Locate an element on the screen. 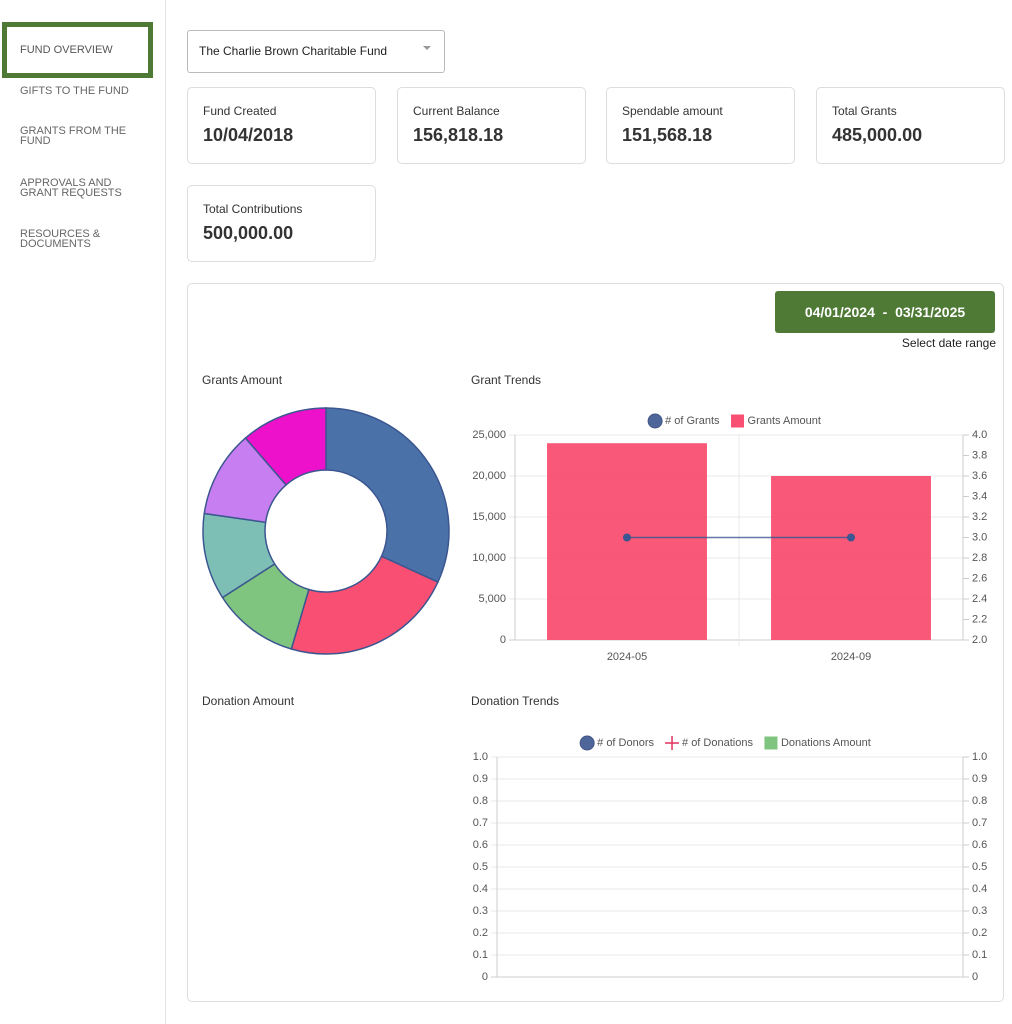  y2-tick-label: 0 is located at coordinates (975, 977).